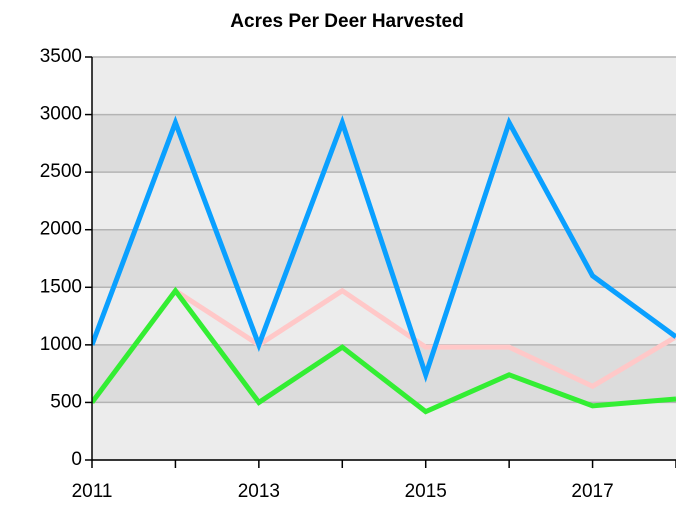 Image resolution: width=676 pixels, height=505 pixels. What do you see at coordinates (61, 286) in the screenshot?
I see `y-tick-label: 1500` at bounding box center [61, 286].